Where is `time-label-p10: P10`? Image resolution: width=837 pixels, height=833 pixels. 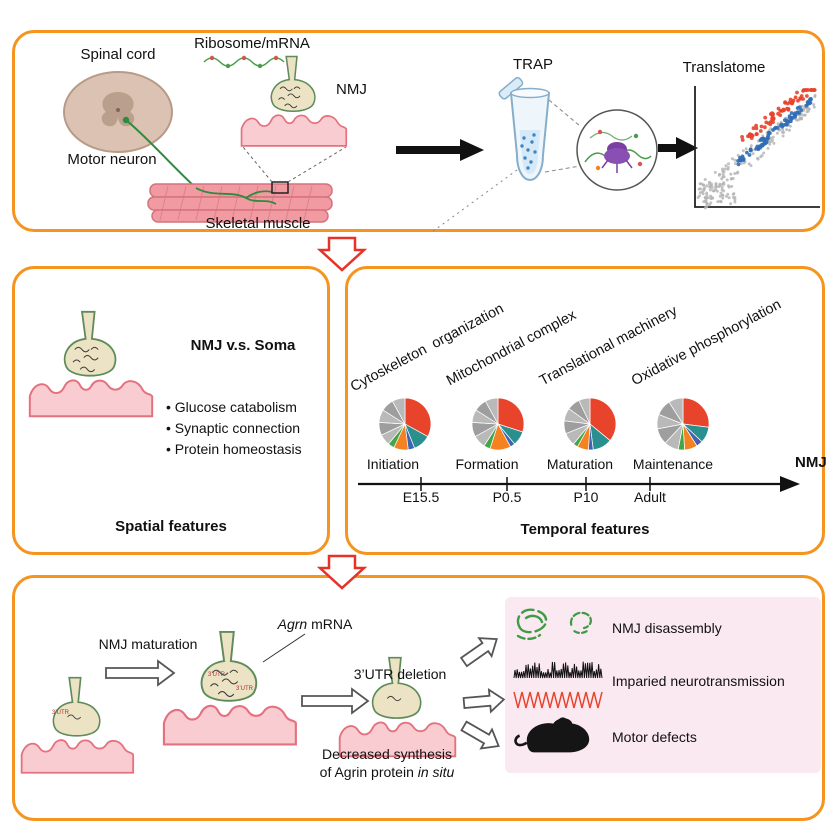 time-label-p10: P10 is located at coordinates (586, 497).